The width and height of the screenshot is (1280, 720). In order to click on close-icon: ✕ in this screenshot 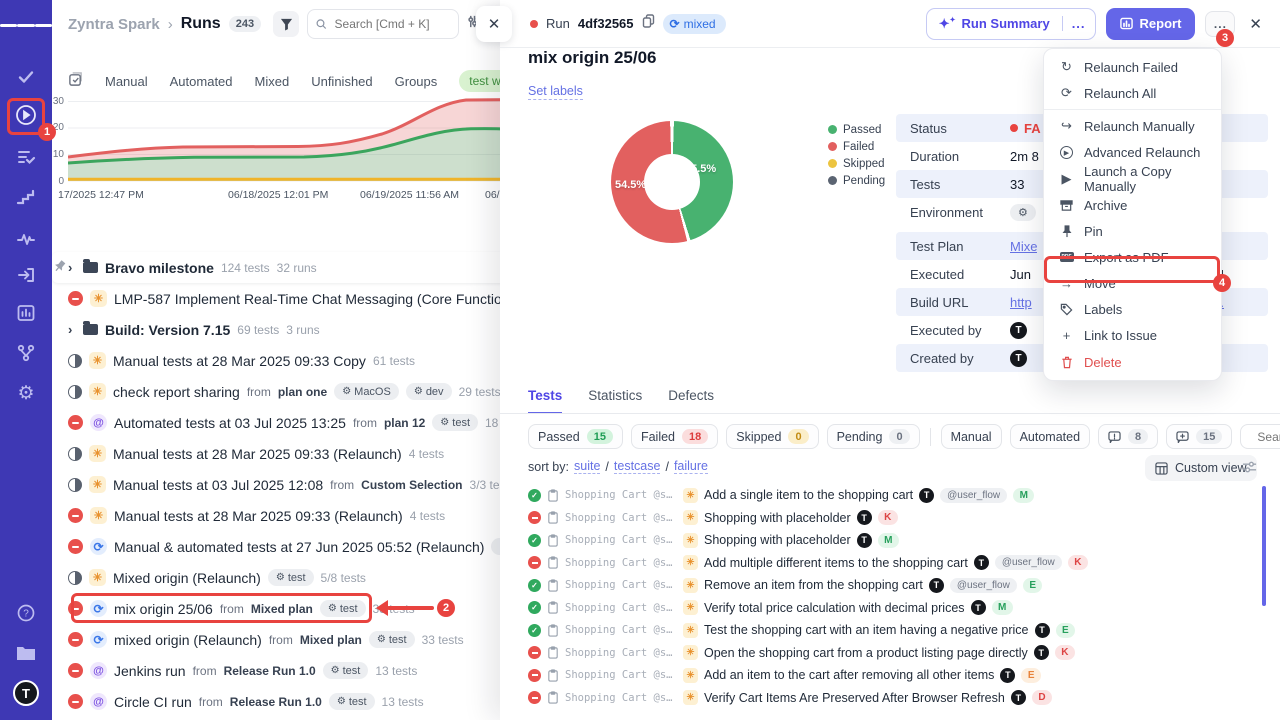, I will do `click(1255, 24)`.